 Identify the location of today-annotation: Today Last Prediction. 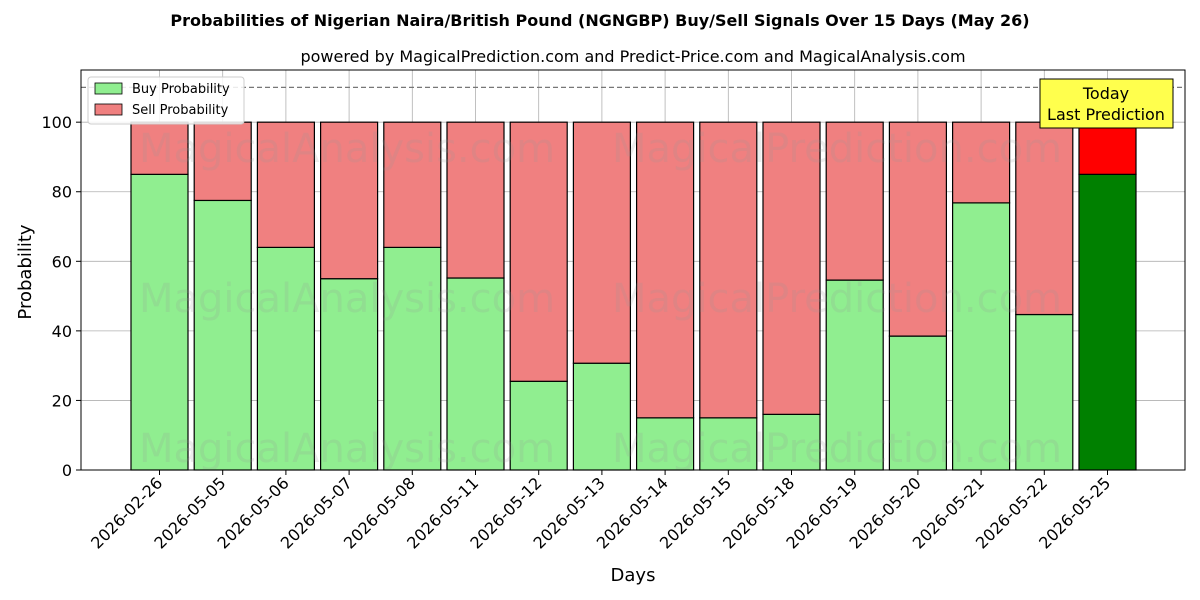
(1106, 103).